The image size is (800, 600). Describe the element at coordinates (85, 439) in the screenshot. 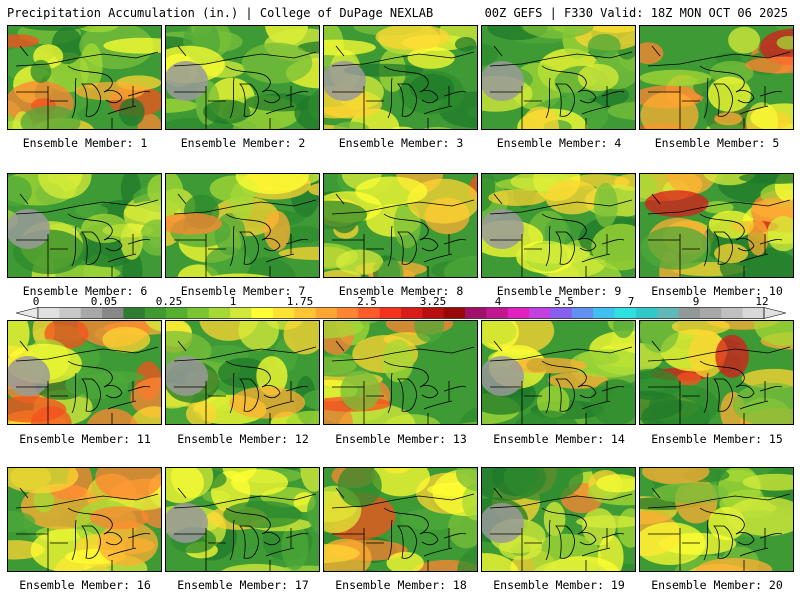

I see `member-label: Ensemble Member: 11` at that location.